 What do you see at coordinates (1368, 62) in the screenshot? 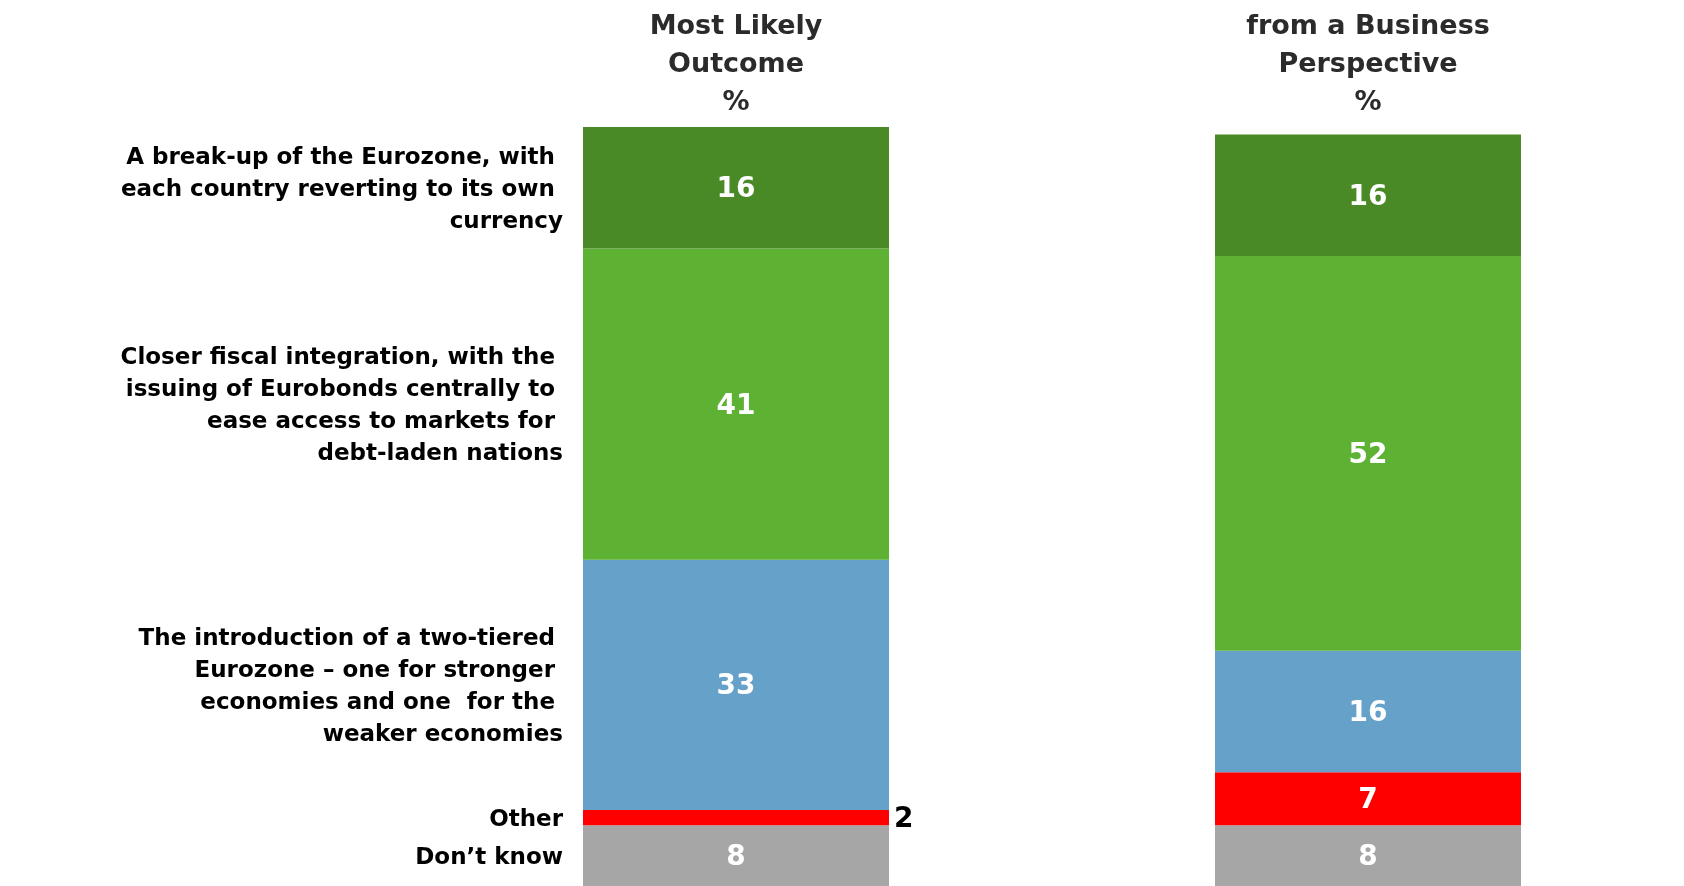
I see `x-tick-label: from a Business Perspective %` at bounding box center [1368, 62].